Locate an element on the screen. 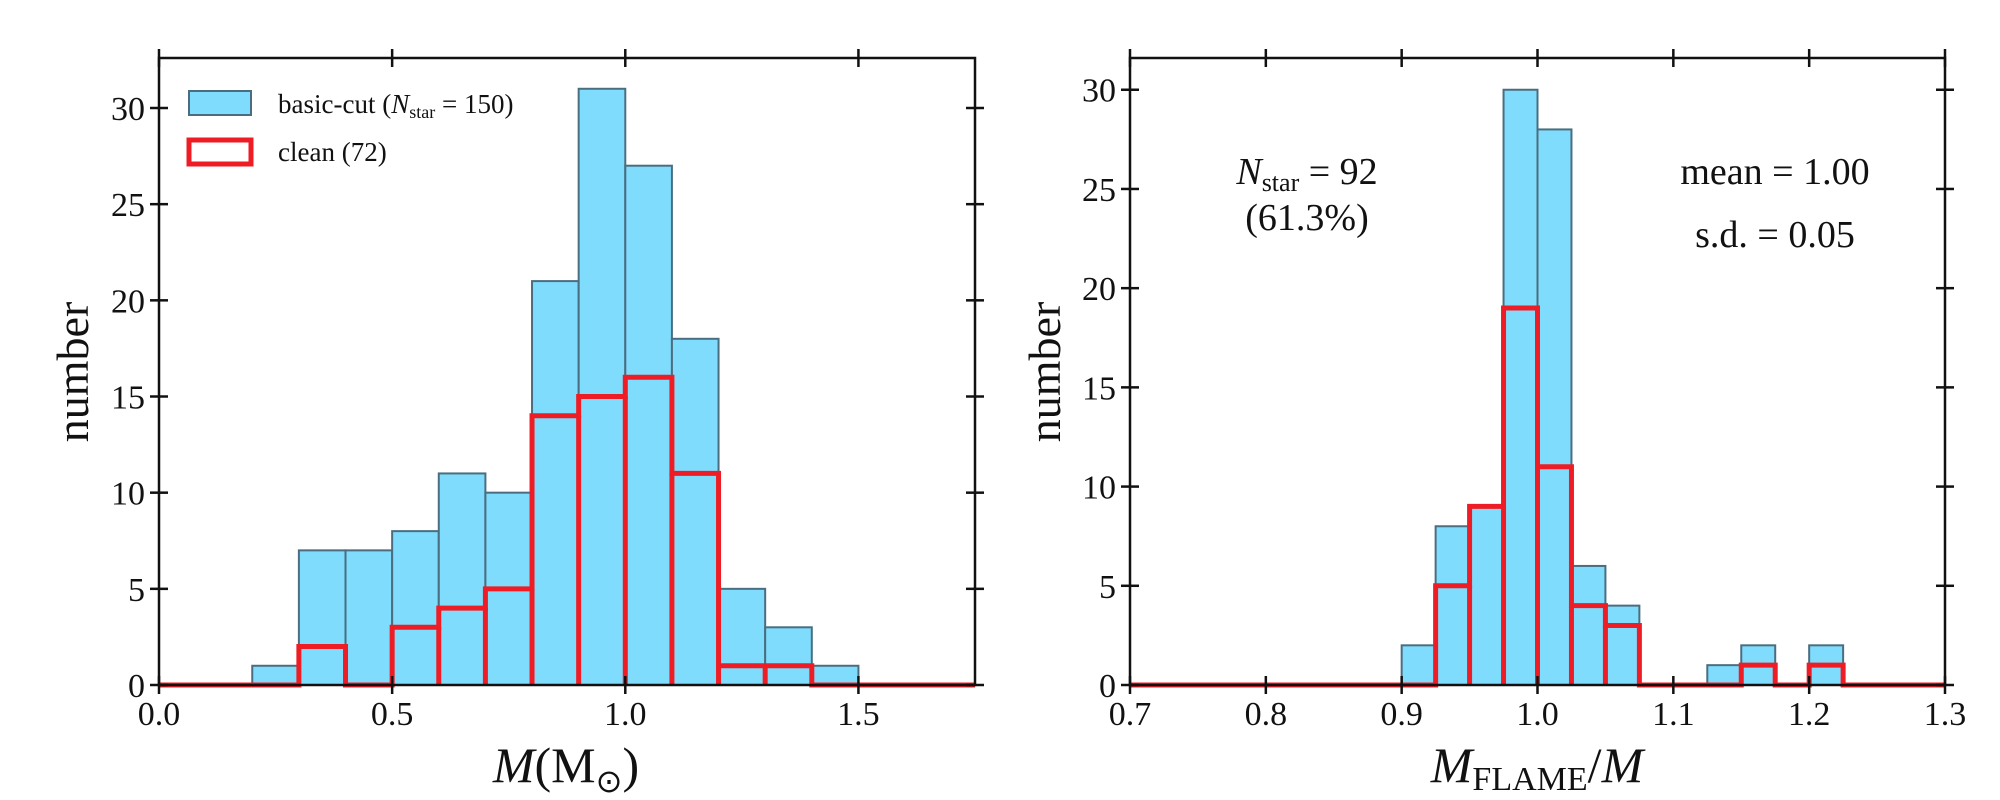 This screenshot has width=2000, height=800. left-y-tick-label: 15 is located at coordinates (128, 398).